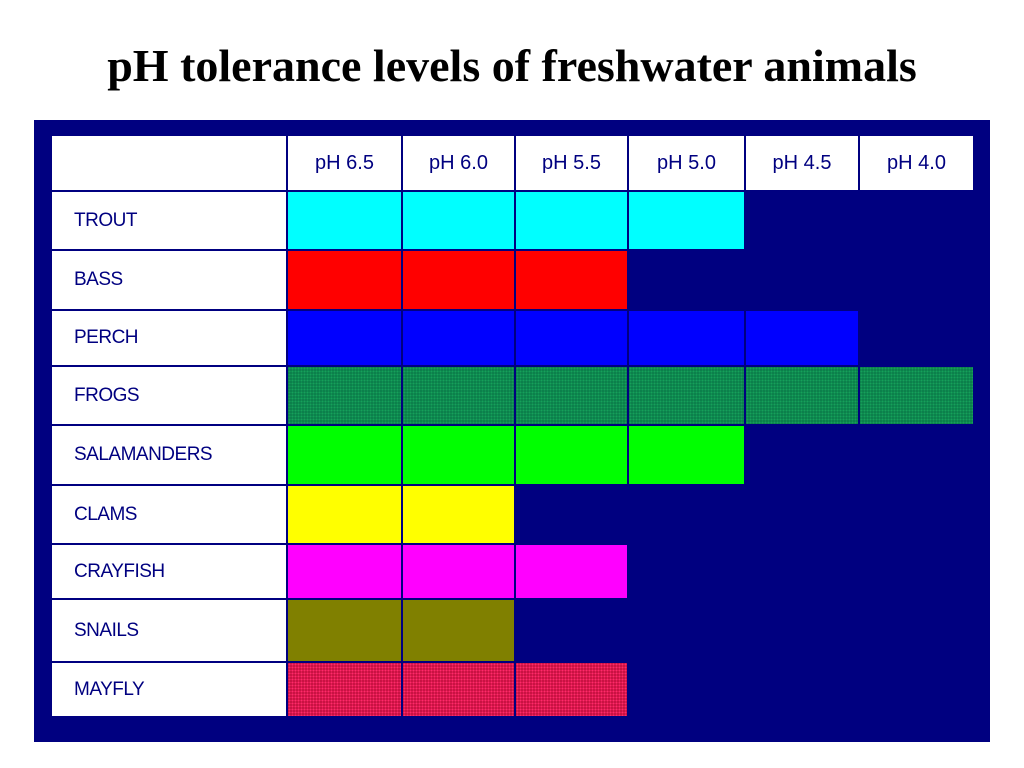  Describe the element at coordinates (169, 689) in the screenshot. I see `row-label-mayfly: MAYFLY` at that location.